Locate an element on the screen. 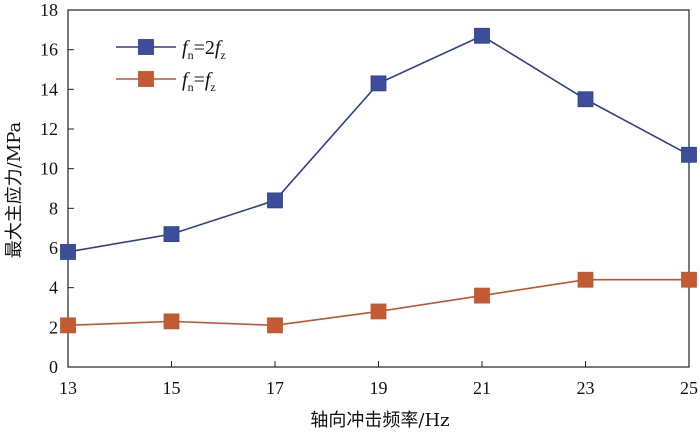 Image resolution: width=700 pixels, height=434 pixels. y-tick-label: 0 is located at coordinates (53, 367).